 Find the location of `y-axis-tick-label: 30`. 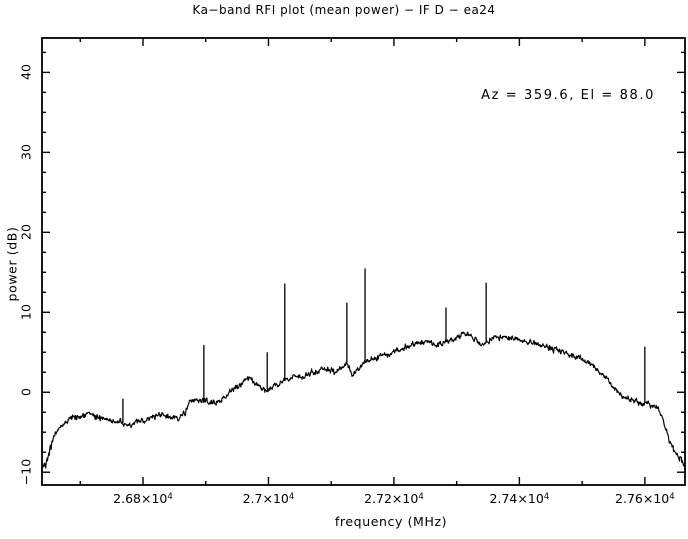

y-axis-tick-label: 30 is located at coordinates (26, 152).